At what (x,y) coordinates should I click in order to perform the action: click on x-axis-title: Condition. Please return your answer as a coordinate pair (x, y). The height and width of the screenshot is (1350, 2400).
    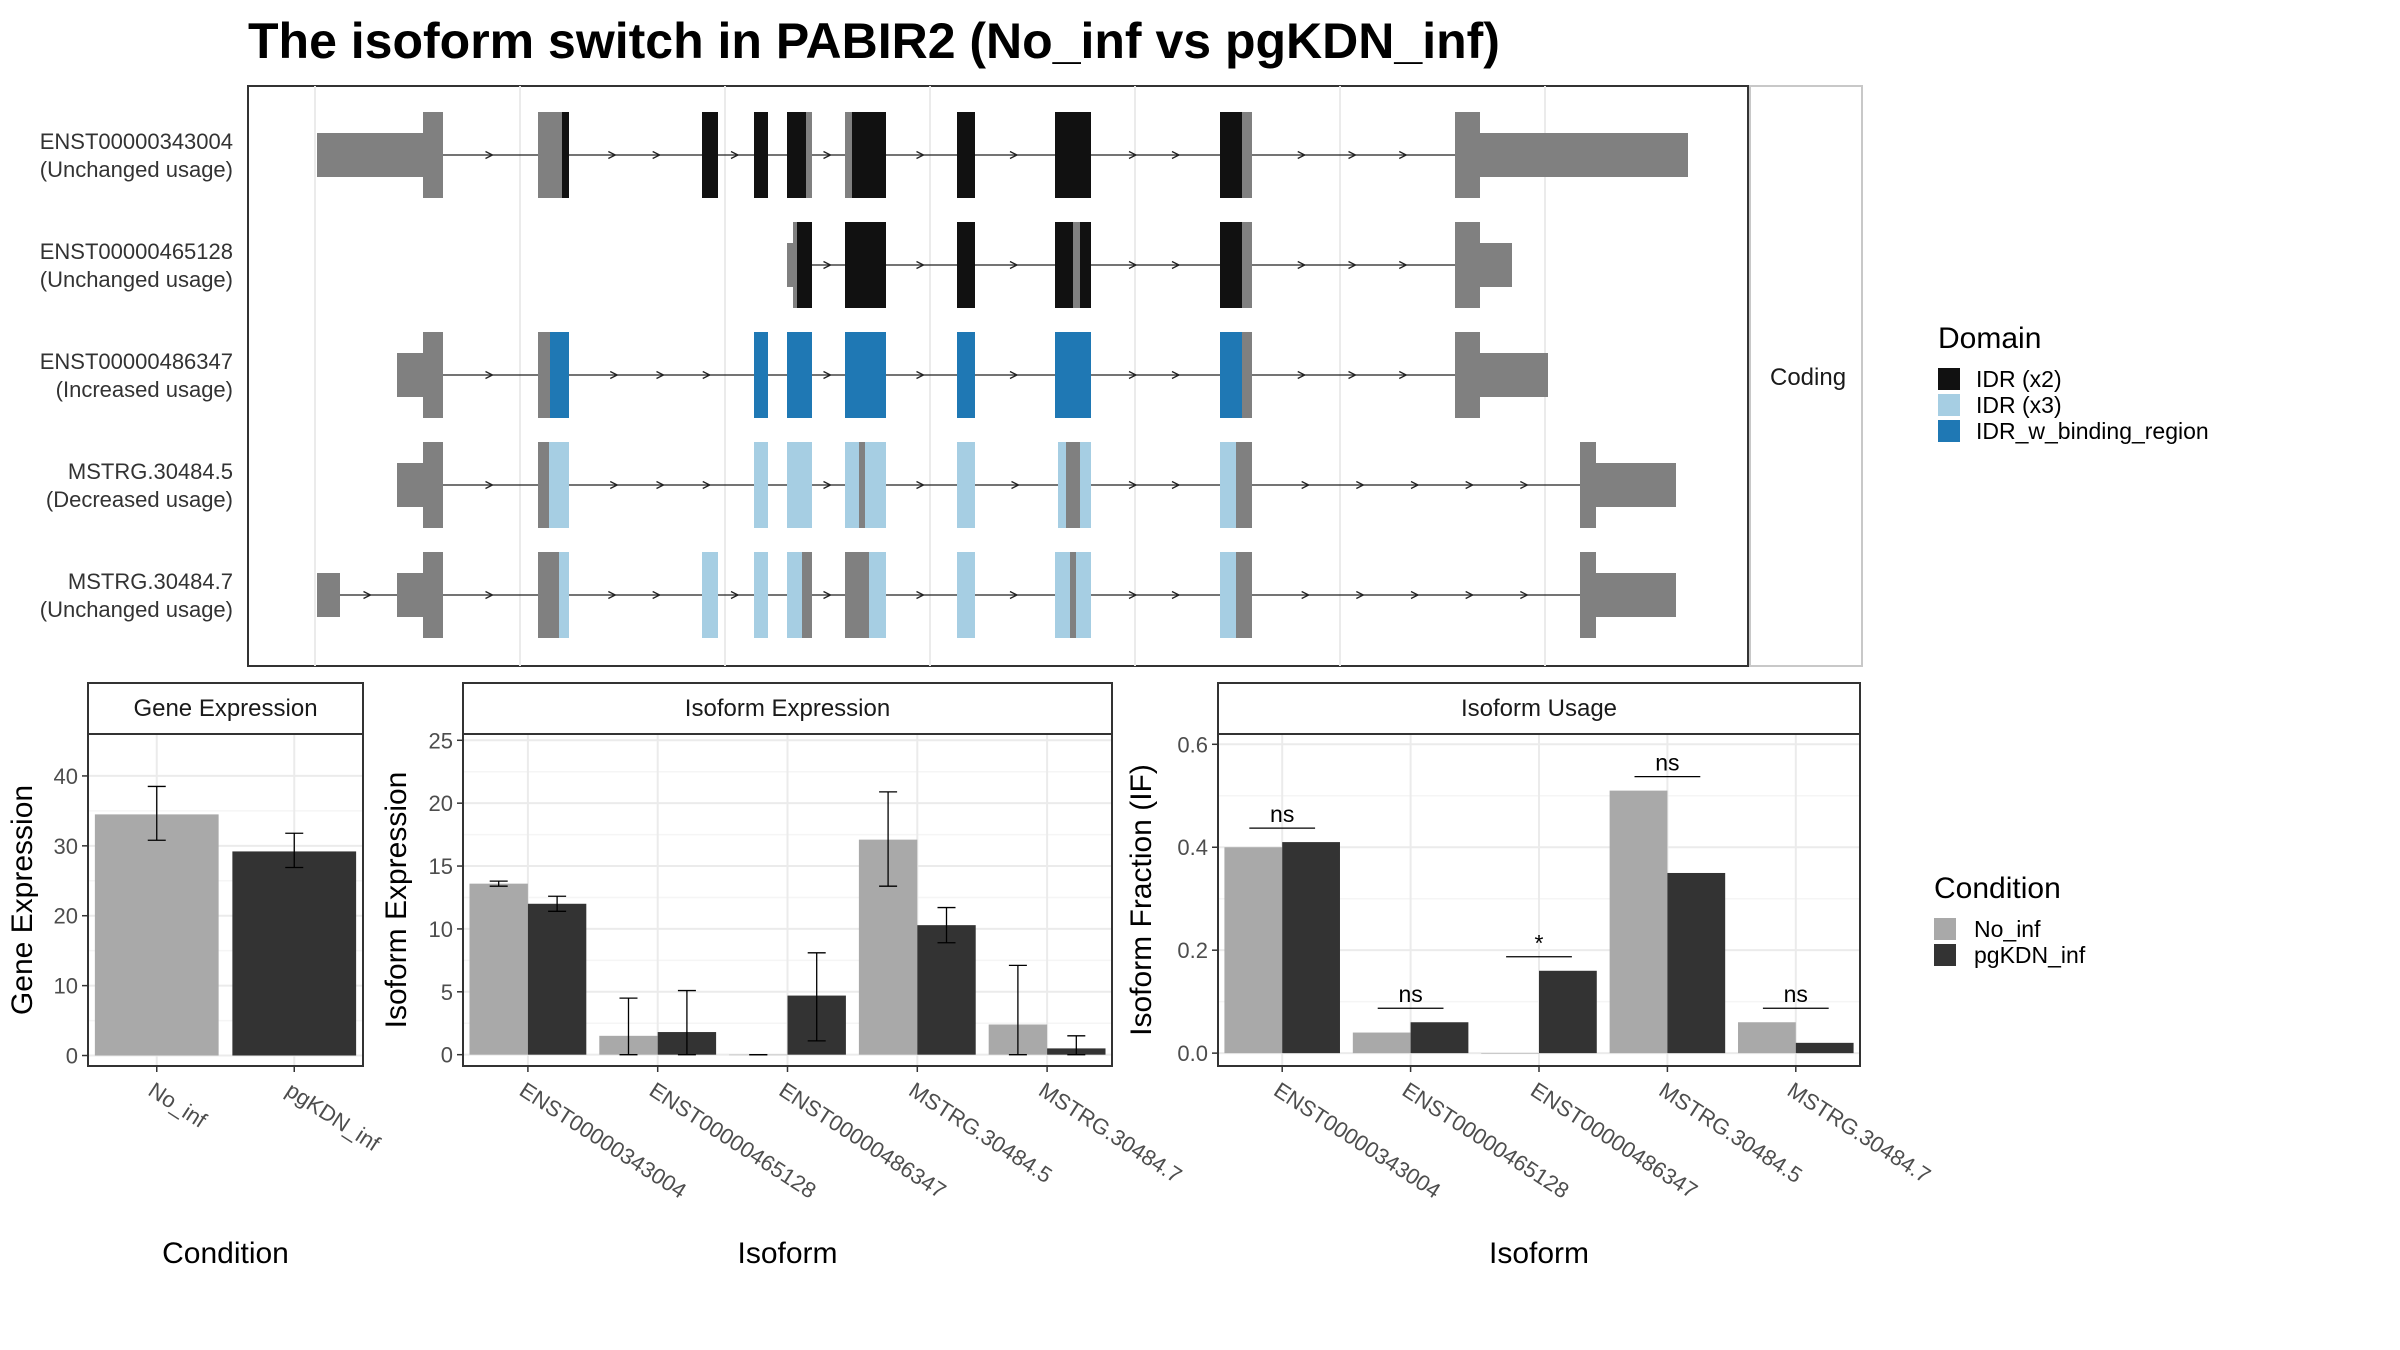
    Looking at the image, I should click on (225, 1253).